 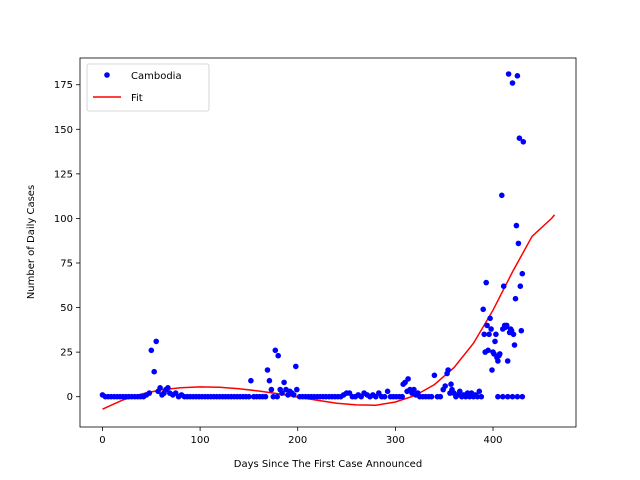 I want to click on x-axis-ticks: 0 100 200 300 400, so click(x=301, y=436).